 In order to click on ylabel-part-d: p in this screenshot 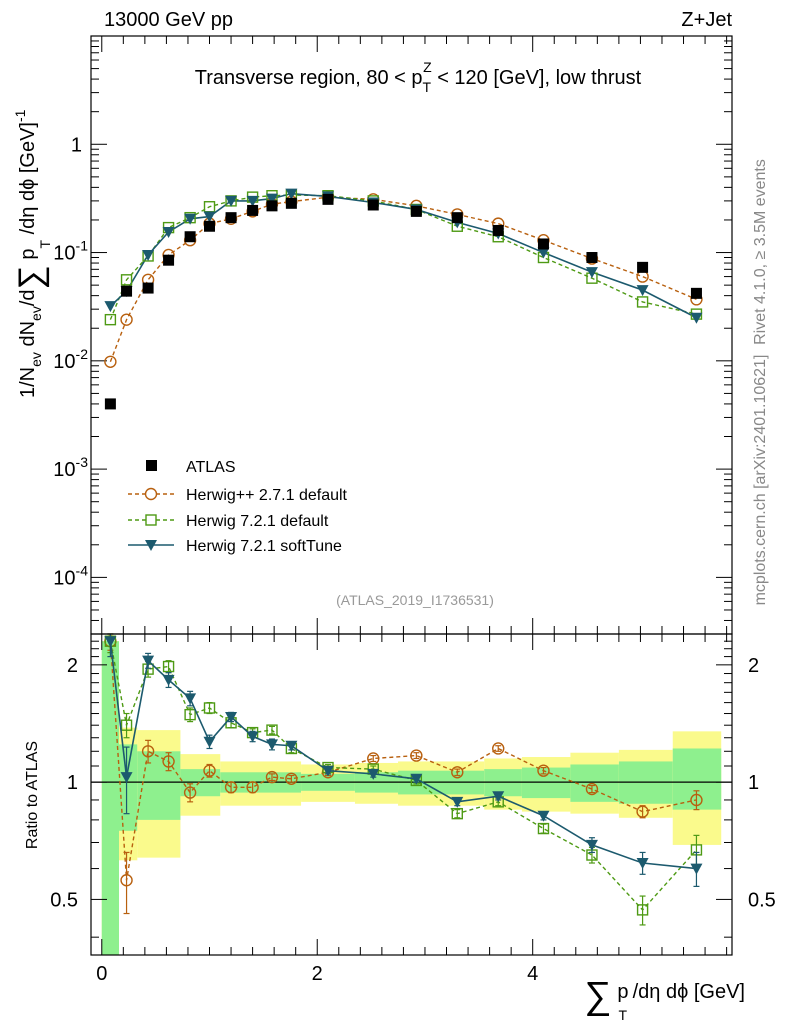, I will do `click(28, 257)`.